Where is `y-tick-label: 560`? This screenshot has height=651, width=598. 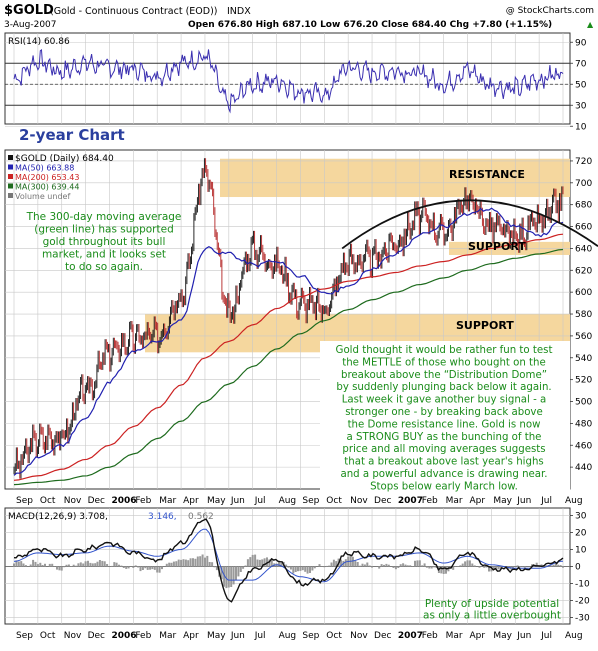 y-tick-label: 560 is located at coordinates (583, 337).